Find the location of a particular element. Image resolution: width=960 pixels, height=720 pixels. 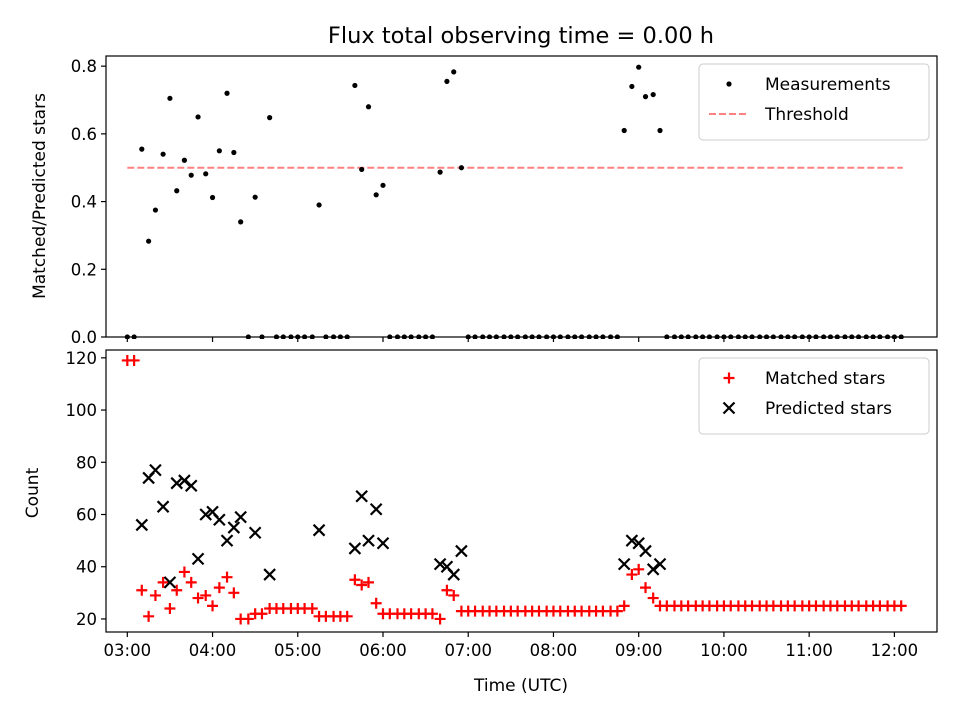

y-tick-label: 40 is located at coordinates (86, 567).